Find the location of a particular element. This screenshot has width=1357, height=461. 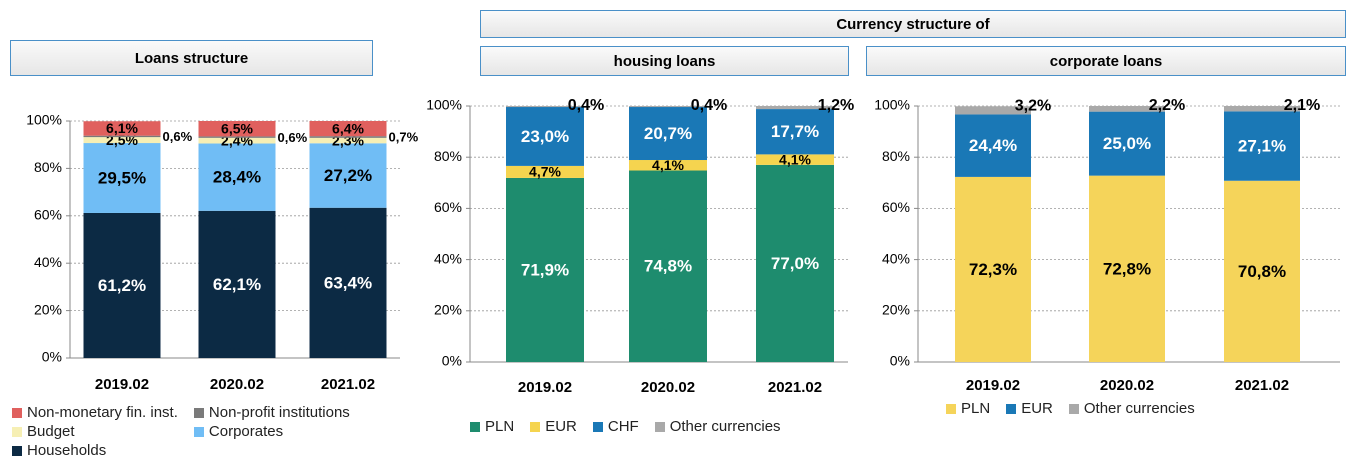

chart-title: housing loans is located at coordinates (664, 61).